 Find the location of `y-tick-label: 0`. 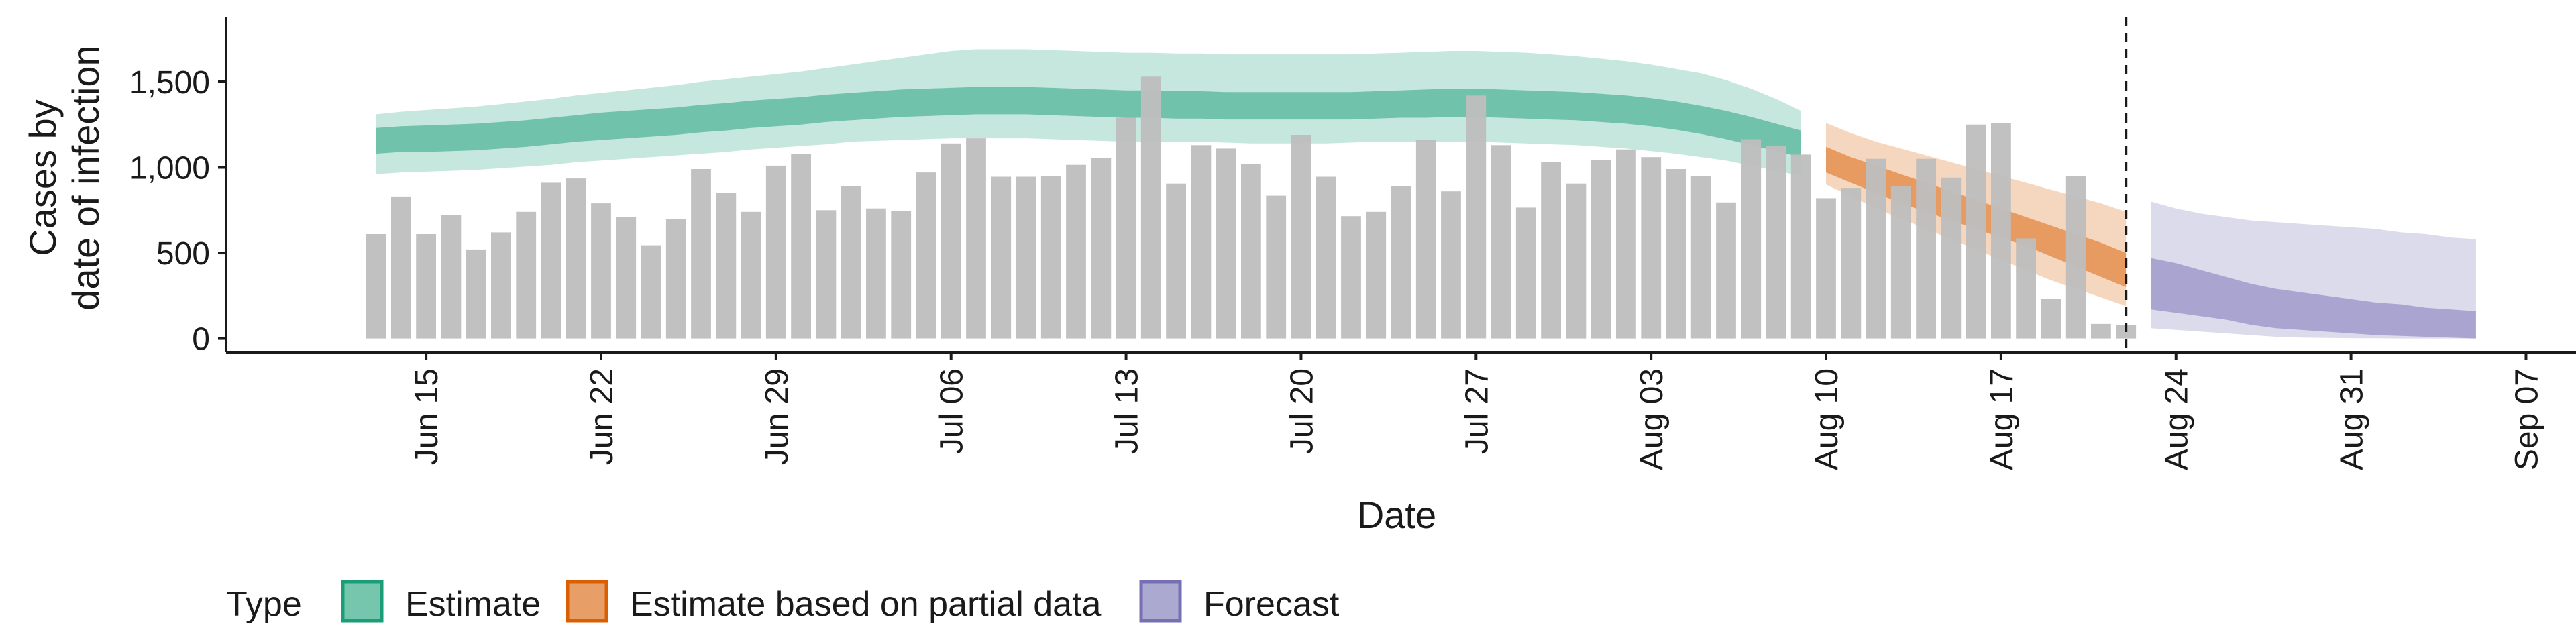

y-tick-label: 0 is located at coordinates (201, 340).